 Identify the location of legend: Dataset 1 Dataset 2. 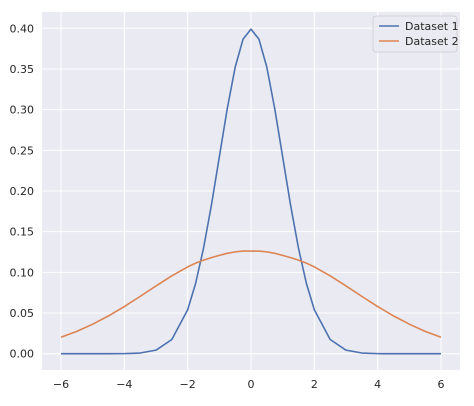
(415, 34).